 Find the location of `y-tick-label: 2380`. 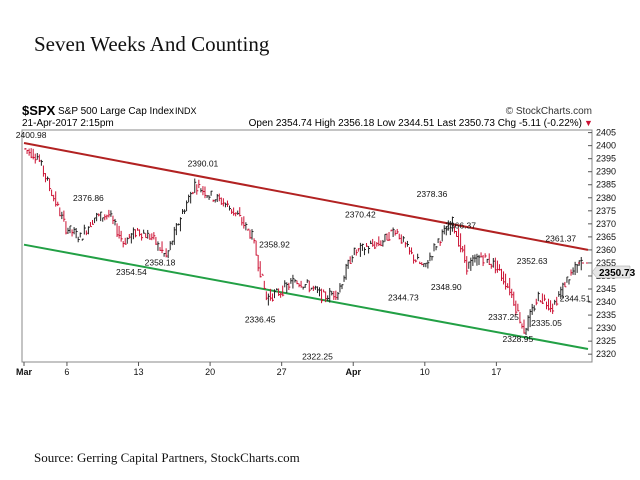

y-tick-label: 2380 is located at coordinates (606, 198).